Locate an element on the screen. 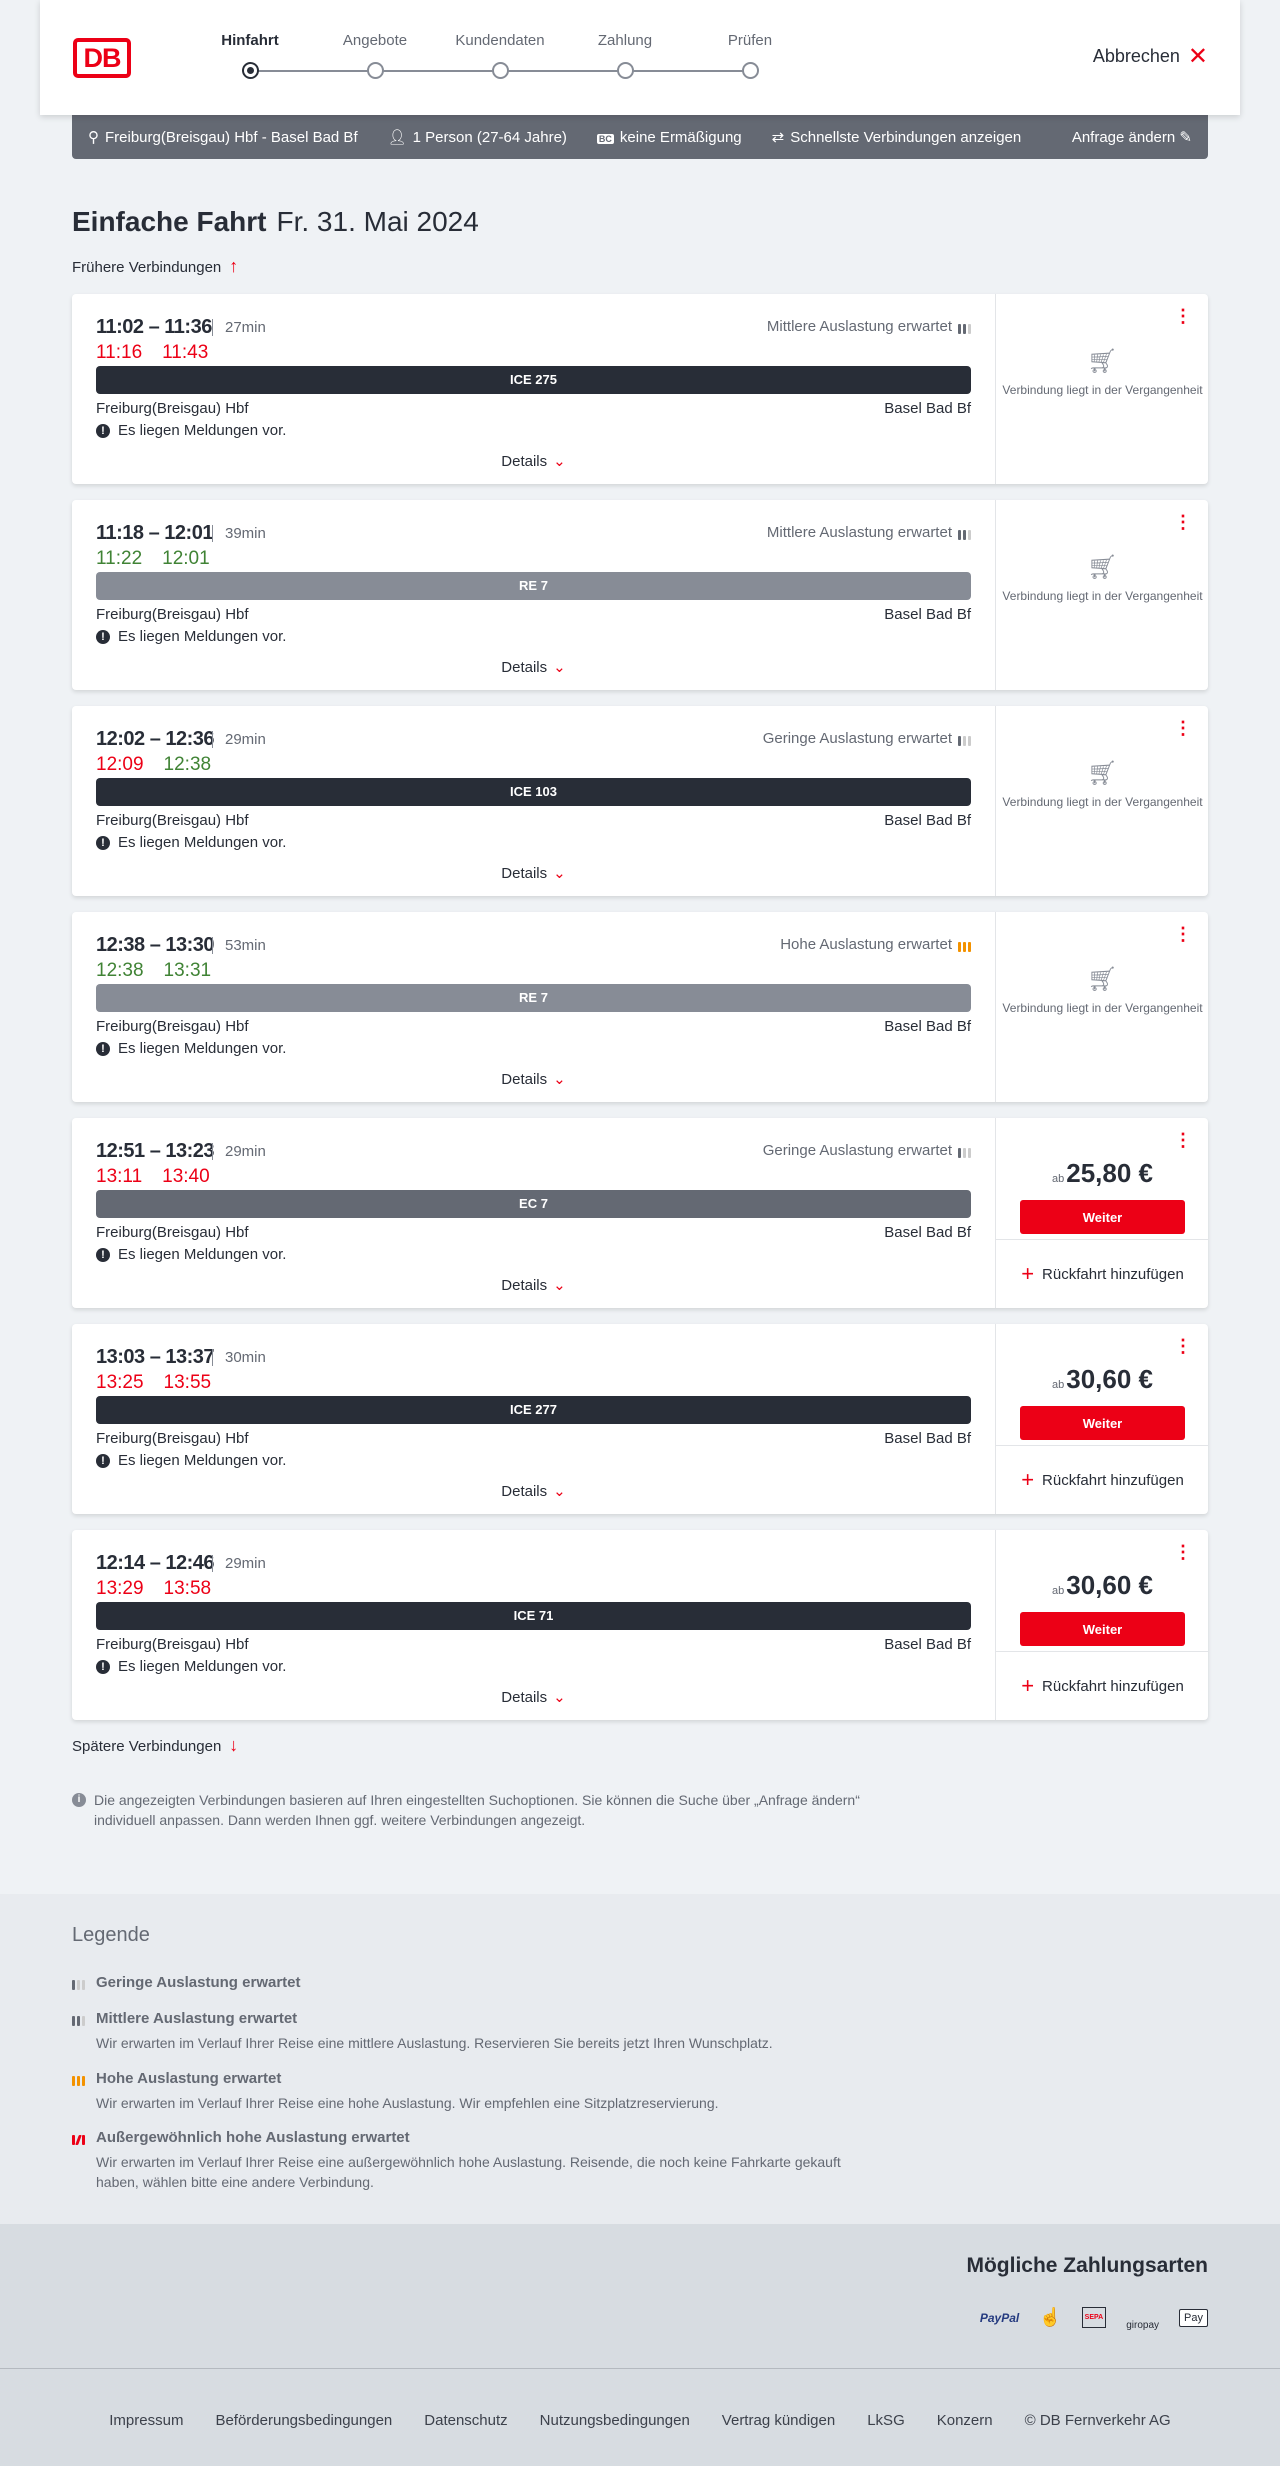  cancel-button: Abbrechen ✕ is located at coordinates (1150, 56).